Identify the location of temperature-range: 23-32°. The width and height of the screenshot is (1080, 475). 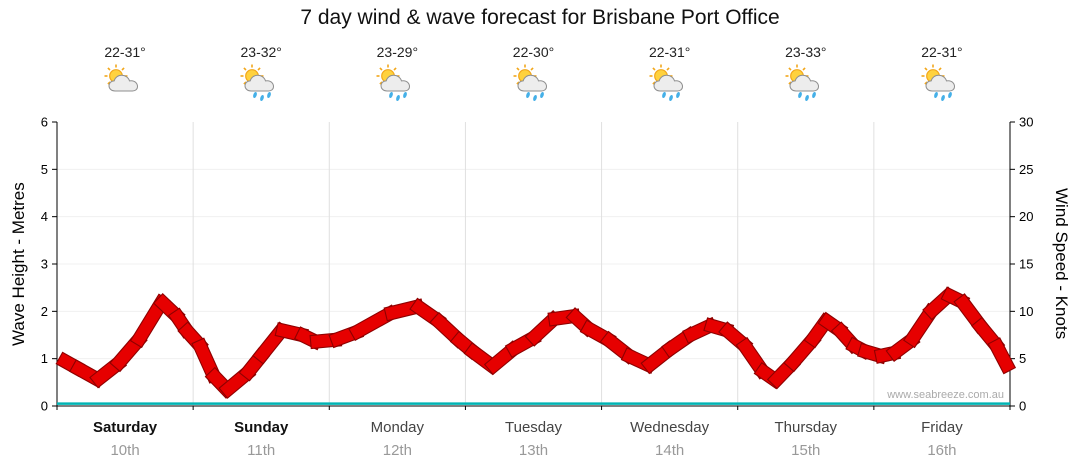
(261, 52).